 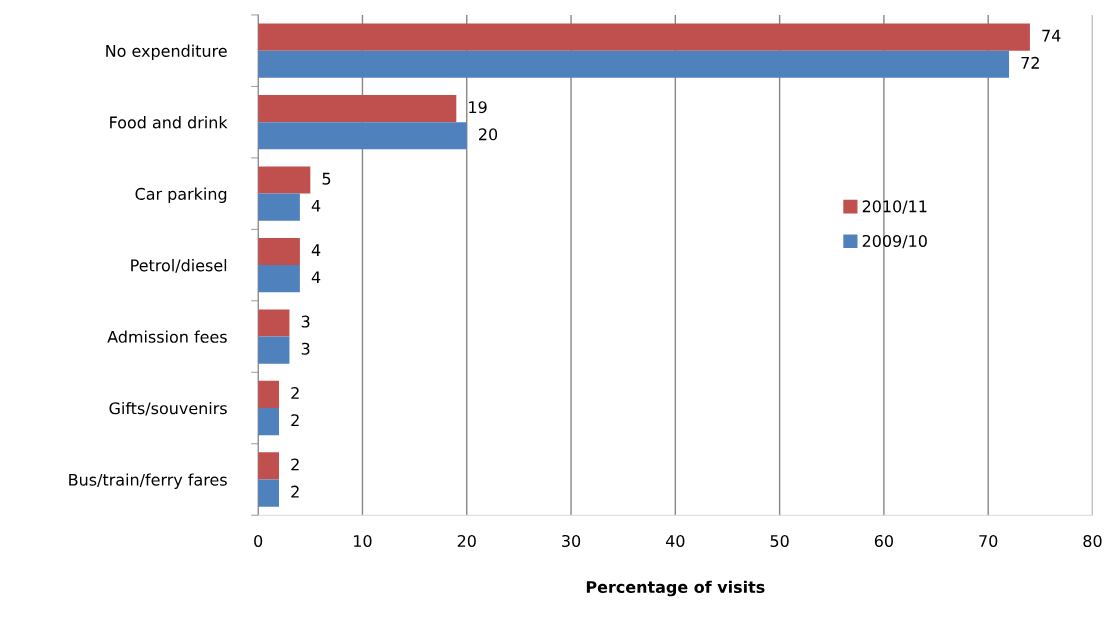 I want to click on data-label: 20, so click(x=488, y=134).